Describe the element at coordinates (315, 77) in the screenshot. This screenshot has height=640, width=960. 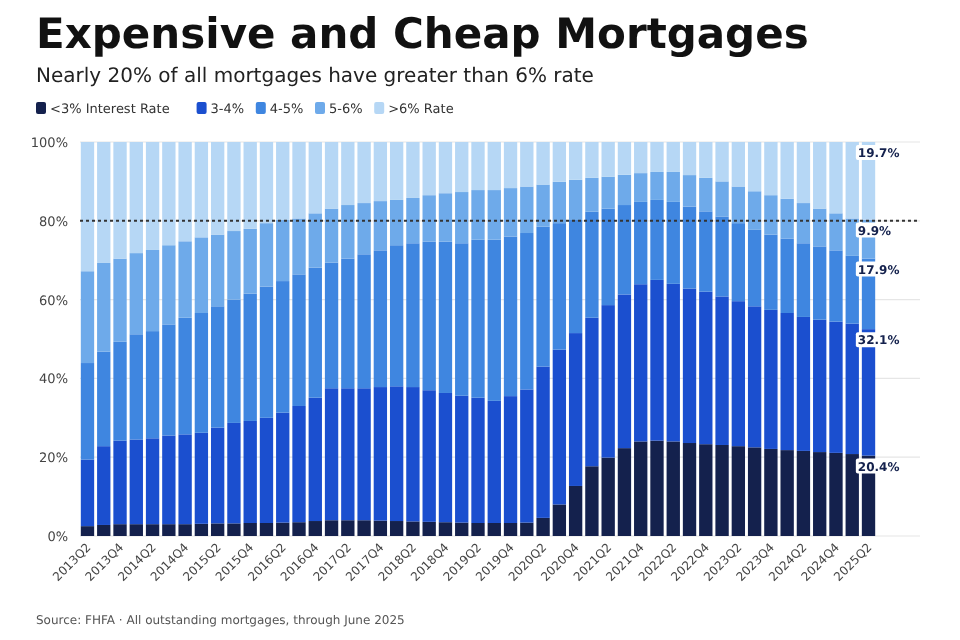
I see `chart-subtitle: Nearly 20% of all mortgages have greater than 6% rate` at that location.